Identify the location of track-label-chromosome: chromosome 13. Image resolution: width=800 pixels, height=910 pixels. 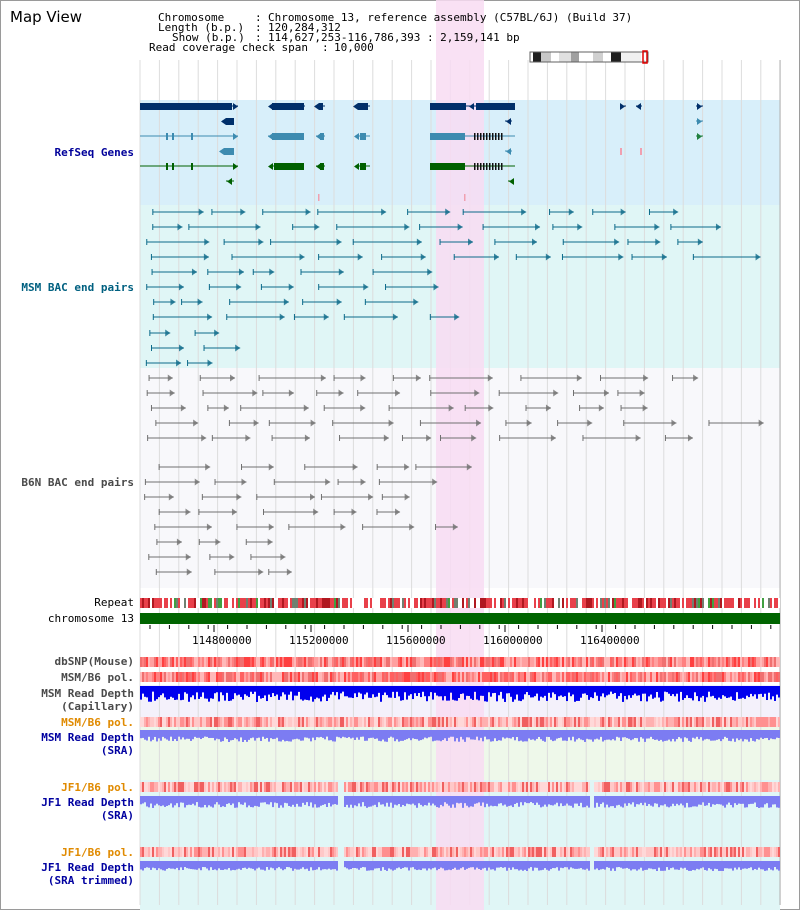
(90, 618).